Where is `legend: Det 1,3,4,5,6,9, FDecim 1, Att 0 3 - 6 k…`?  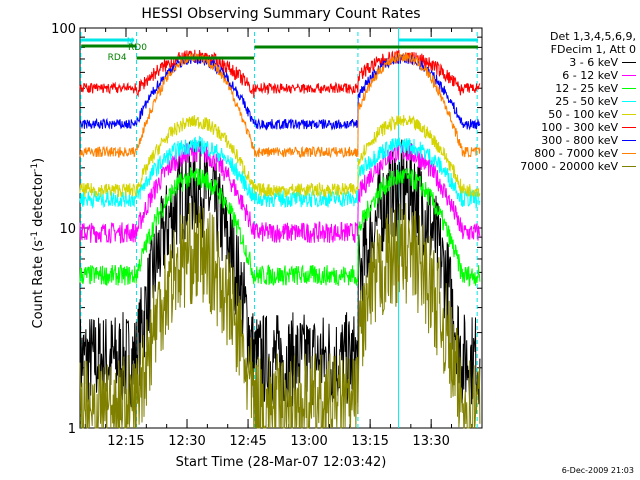
legend: Det 1,3,4,5,6,9, FDecim 1, Att 0 3 - 6 k… is located at coordinates (561, 101).